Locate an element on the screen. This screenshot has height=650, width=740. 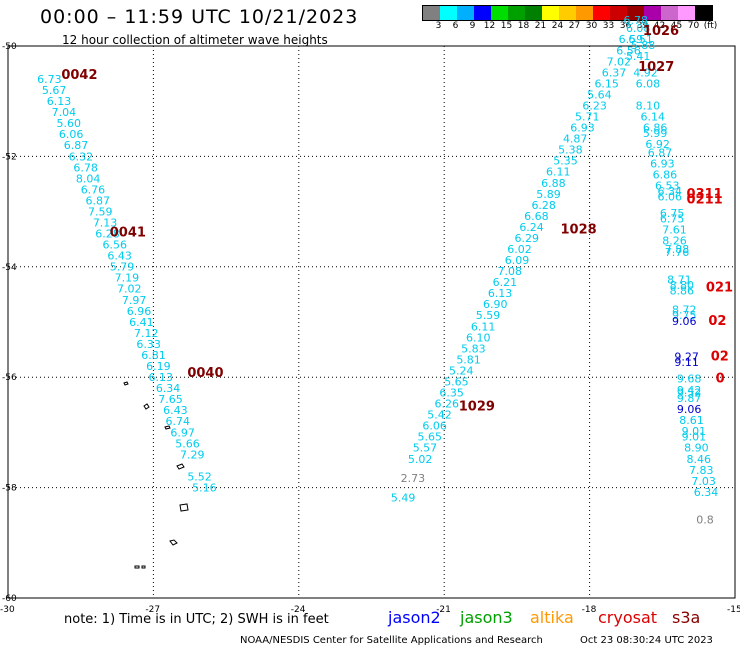
wave-height-value: 7.08 is located at coordinates (510, 271).